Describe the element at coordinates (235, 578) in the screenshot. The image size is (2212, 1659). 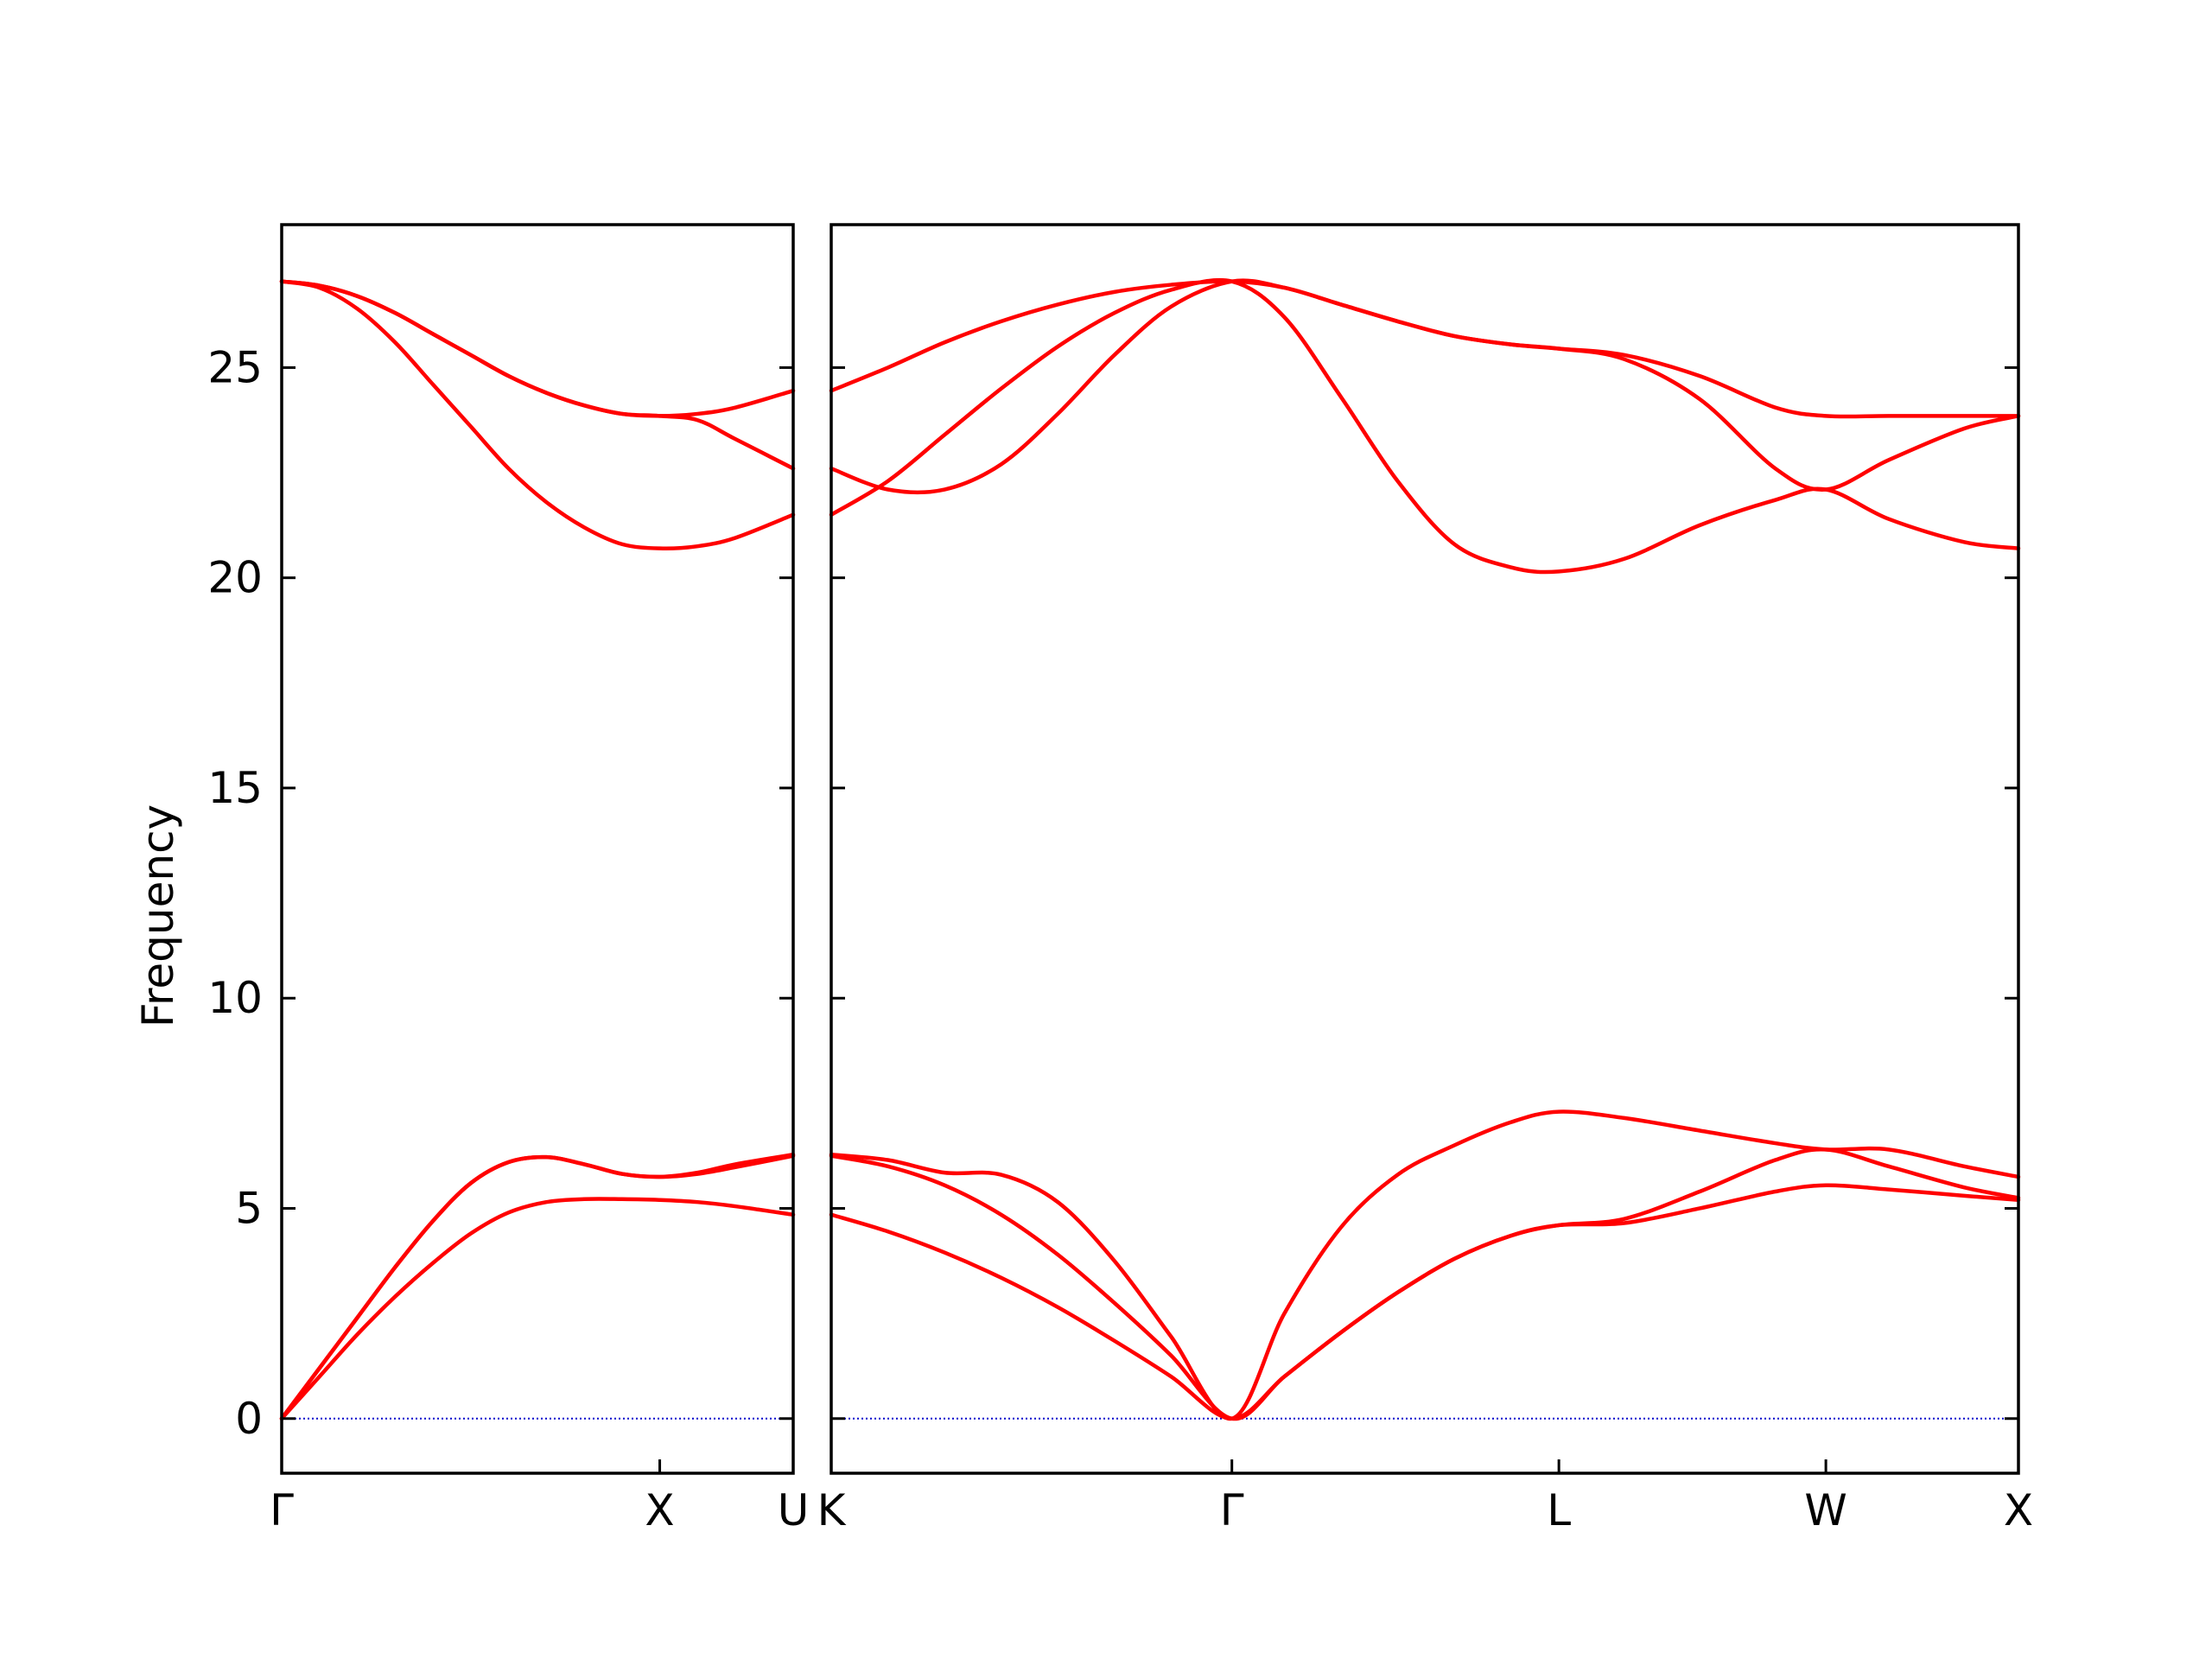
I see `y-tick-label: 20` at that location.